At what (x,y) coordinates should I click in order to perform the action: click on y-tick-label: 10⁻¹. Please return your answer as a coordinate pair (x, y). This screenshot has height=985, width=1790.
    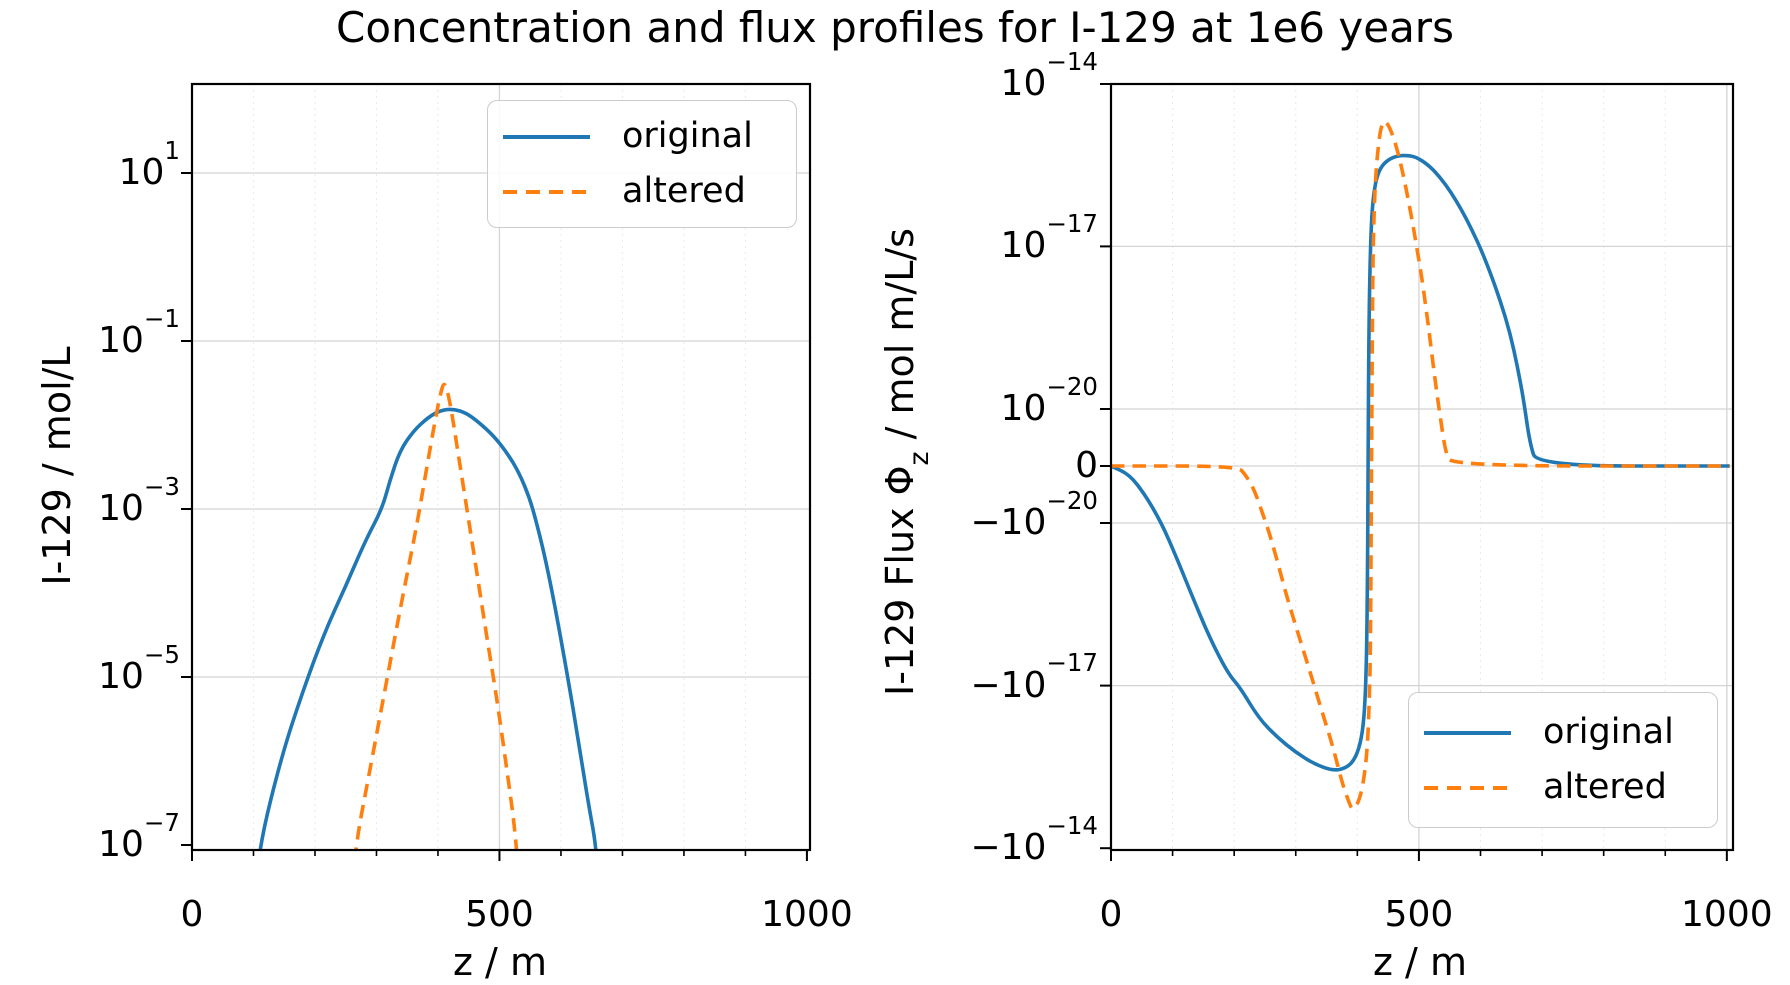
    Looking at the image, I should click on (139, 332).